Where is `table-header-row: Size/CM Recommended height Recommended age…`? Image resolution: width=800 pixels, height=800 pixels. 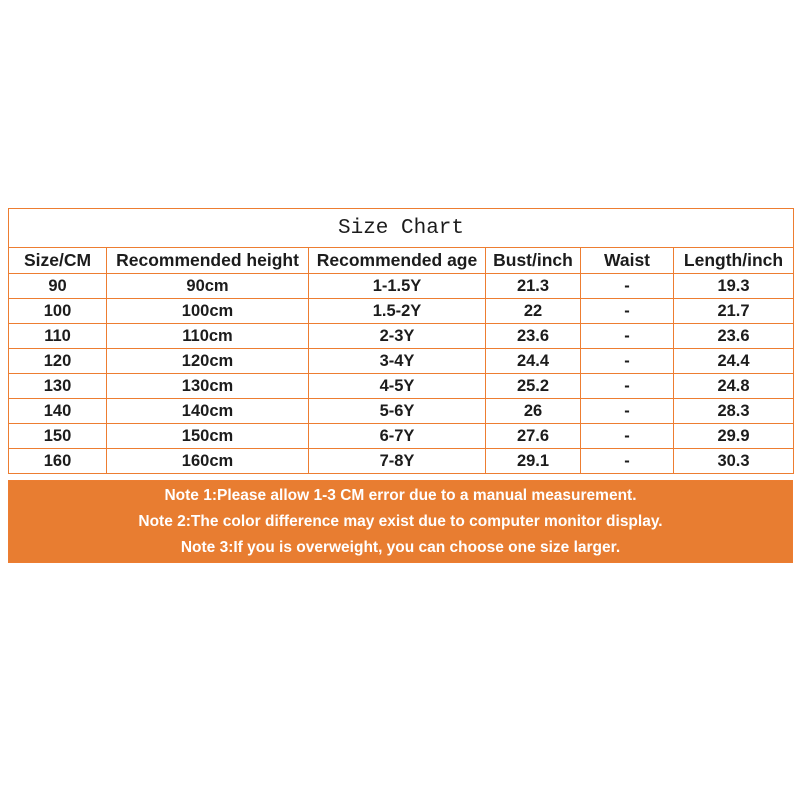
table-header-row: Size/CM Recommended height Recommended age… is located at coordinates (401, 260).